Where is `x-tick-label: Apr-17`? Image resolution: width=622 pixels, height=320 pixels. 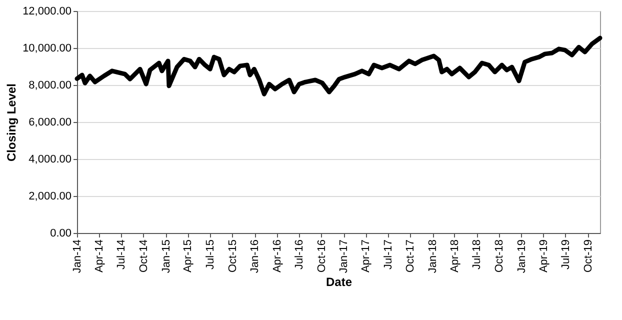 x-tick-label: Apr-17 is located at coordinates (366, 256).